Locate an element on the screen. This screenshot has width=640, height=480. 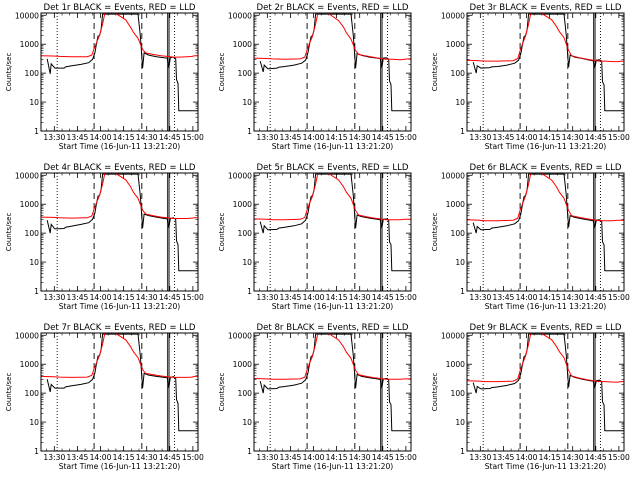
panel-title: Det 3r BLACK = Events, RED = LLD is located at coordinates (545, 8).